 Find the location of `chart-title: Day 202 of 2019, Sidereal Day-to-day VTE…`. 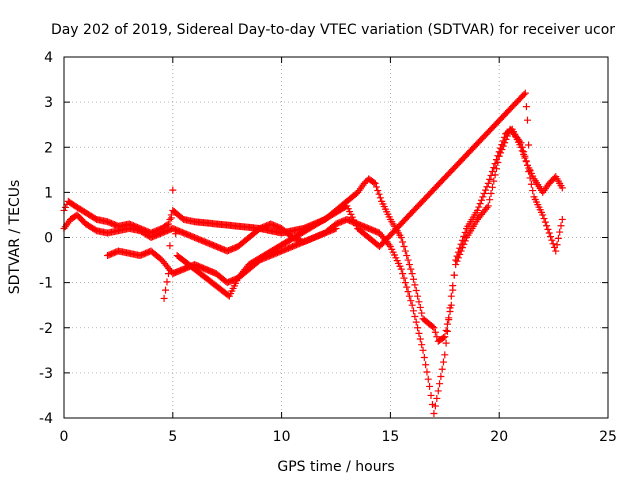

chart-title: Day 202 of 2019, Sidereal Day-to-day VTE… is located at coordinates (333, 30).